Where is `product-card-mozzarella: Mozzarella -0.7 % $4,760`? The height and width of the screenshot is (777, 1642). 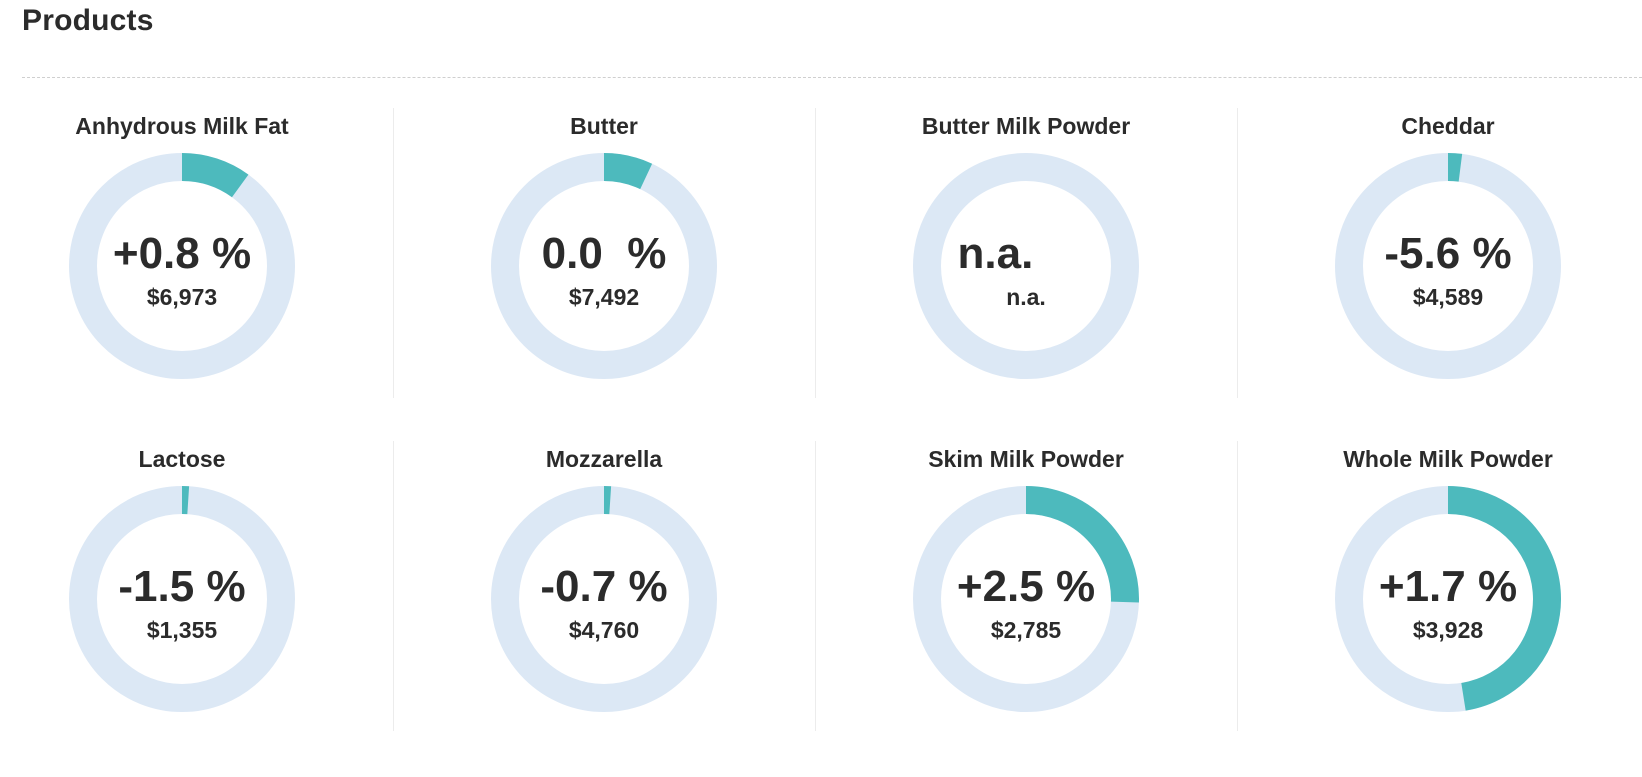 product-card-mozzarella: Mozzarella -0.7 % $4,760 is located at coordinates (604, 611).